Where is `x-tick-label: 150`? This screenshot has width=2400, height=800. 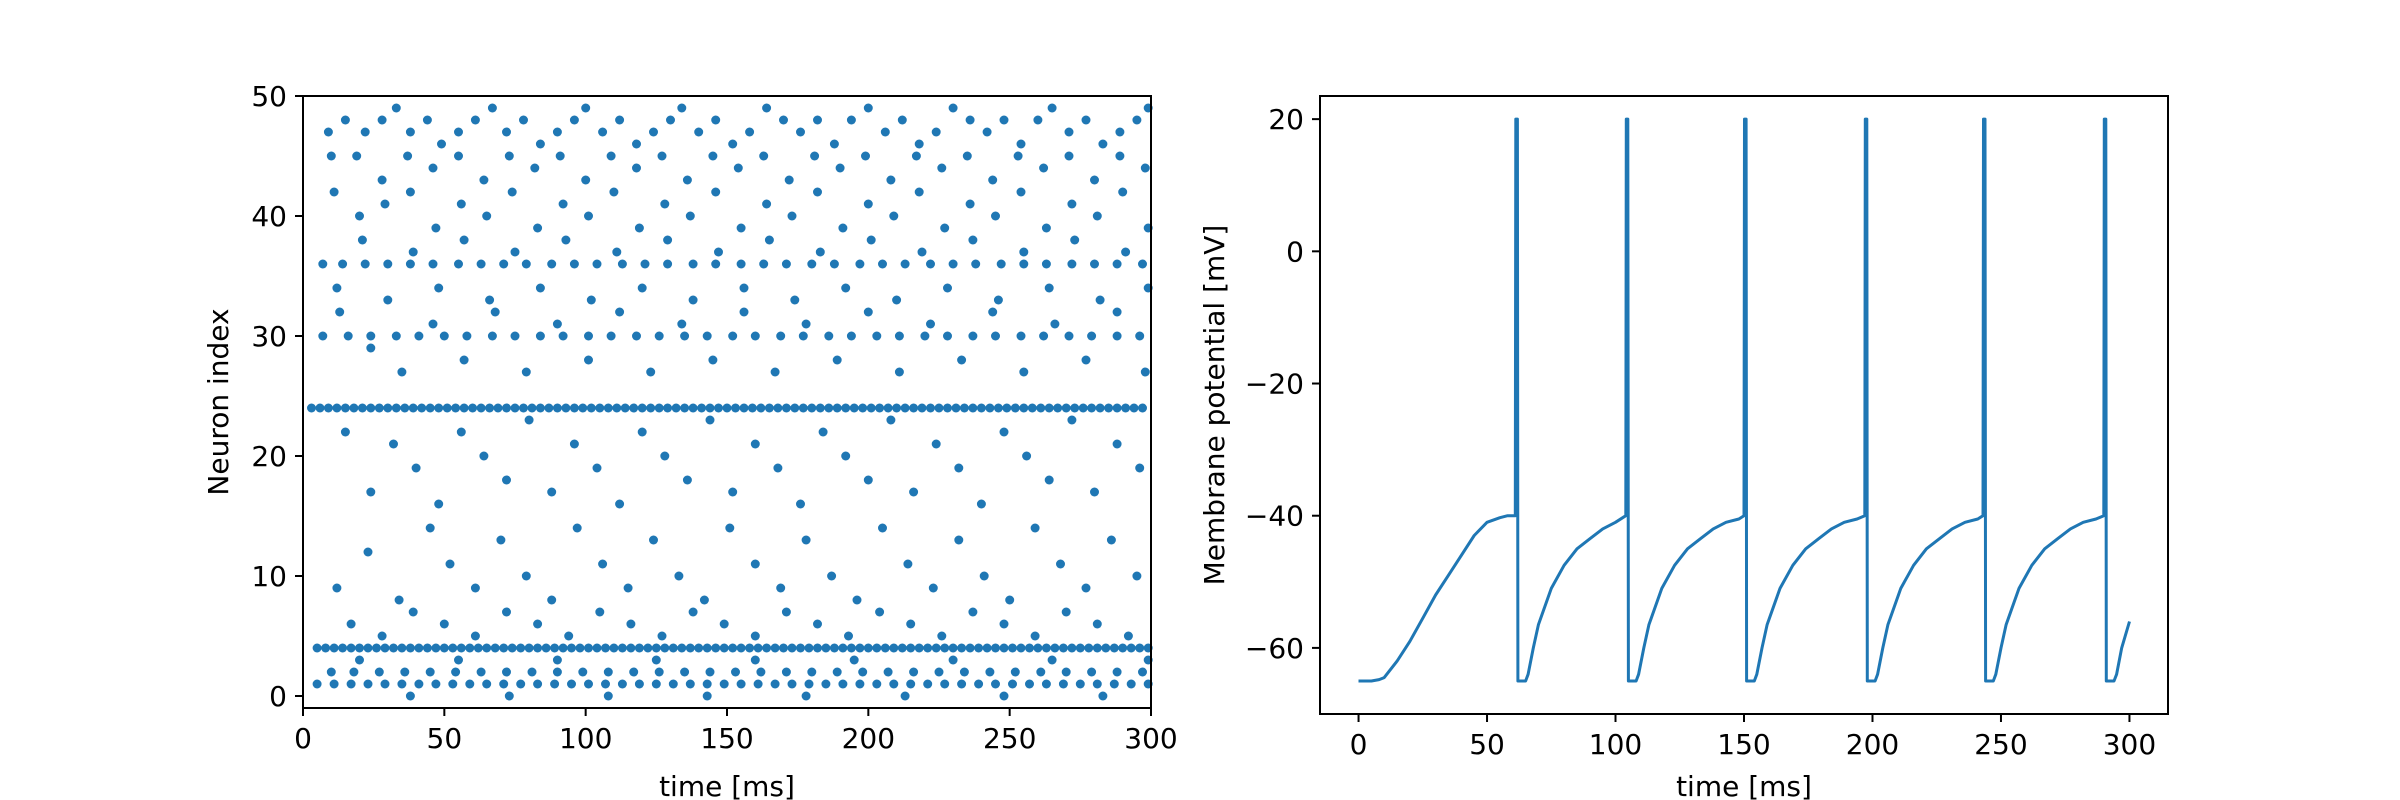
x-tick-label: 150 is located at coordinates (1743, 744).